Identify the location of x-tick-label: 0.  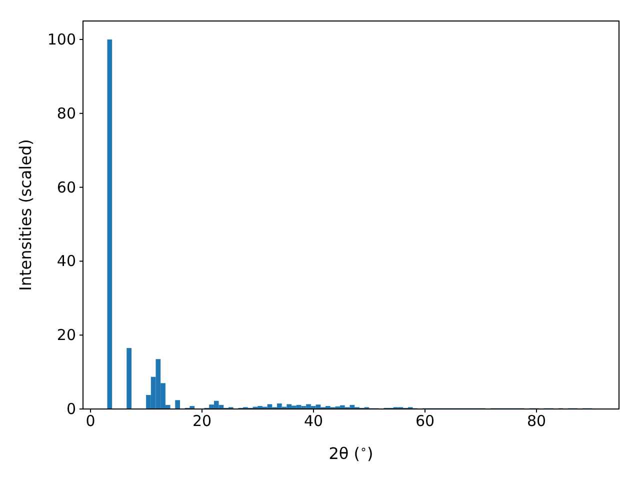
(91, 421).